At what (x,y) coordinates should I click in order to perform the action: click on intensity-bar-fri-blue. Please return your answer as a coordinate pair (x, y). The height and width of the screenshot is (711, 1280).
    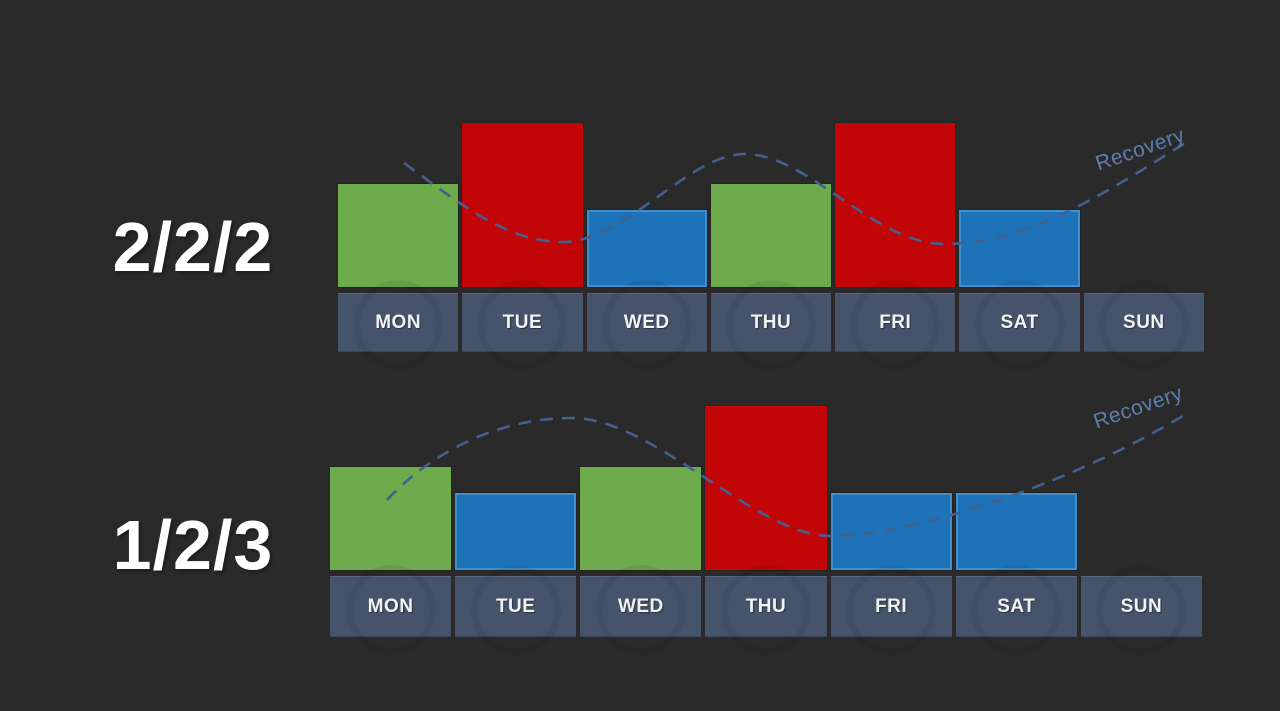
    Looking at the image, I should click on (891, 531).